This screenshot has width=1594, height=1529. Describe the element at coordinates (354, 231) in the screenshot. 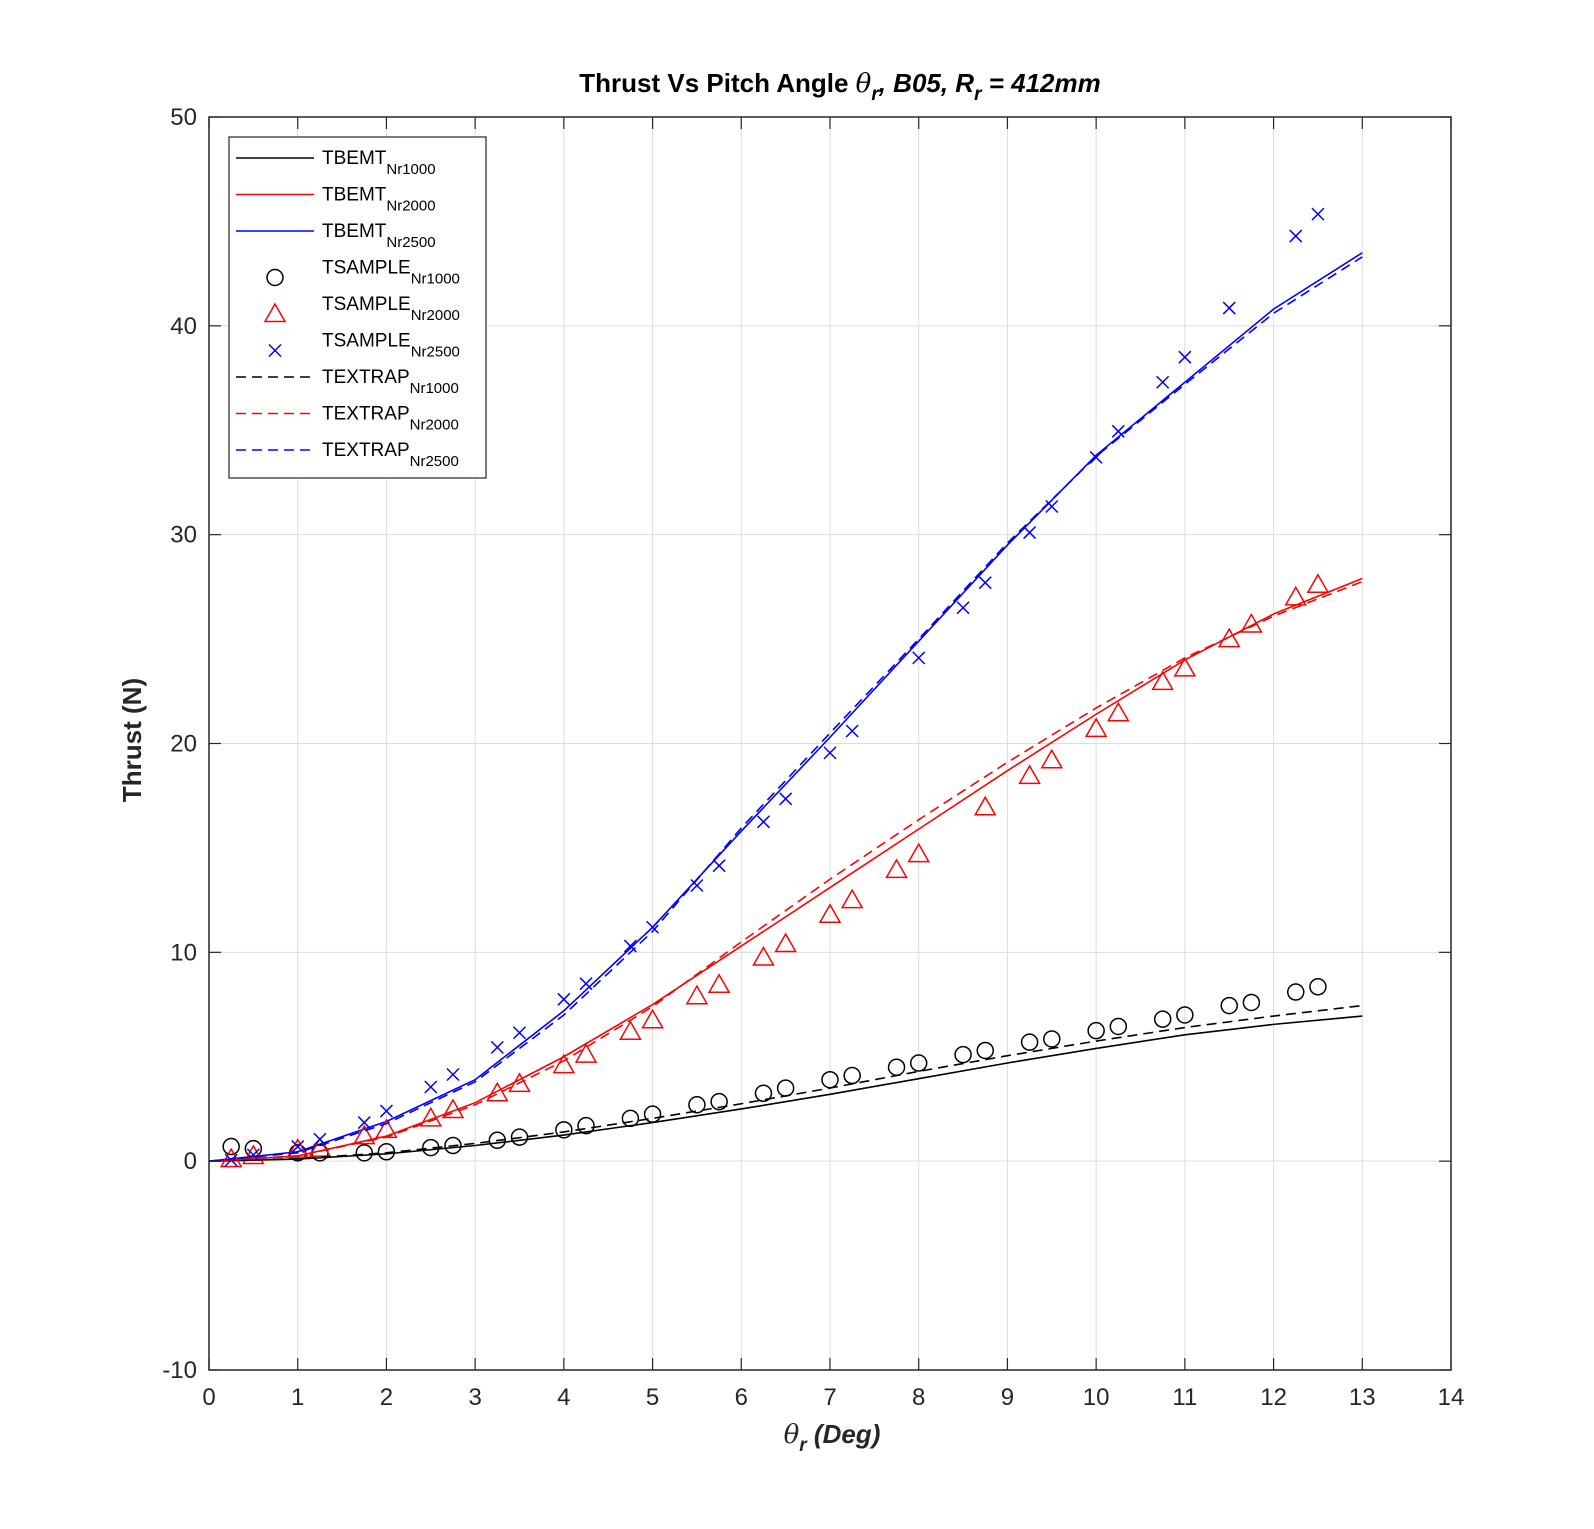

I see `legend-label-name: TBEMT` at that location.